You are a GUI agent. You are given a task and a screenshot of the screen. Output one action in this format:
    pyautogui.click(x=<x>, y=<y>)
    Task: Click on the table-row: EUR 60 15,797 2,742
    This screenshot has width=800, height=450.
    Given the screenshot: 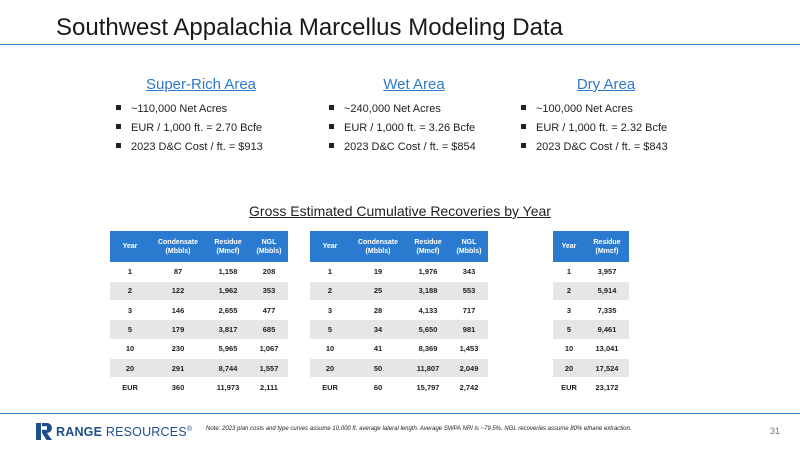 What is the action you would take?
    pyautogui.click(x=399, y=387)
    